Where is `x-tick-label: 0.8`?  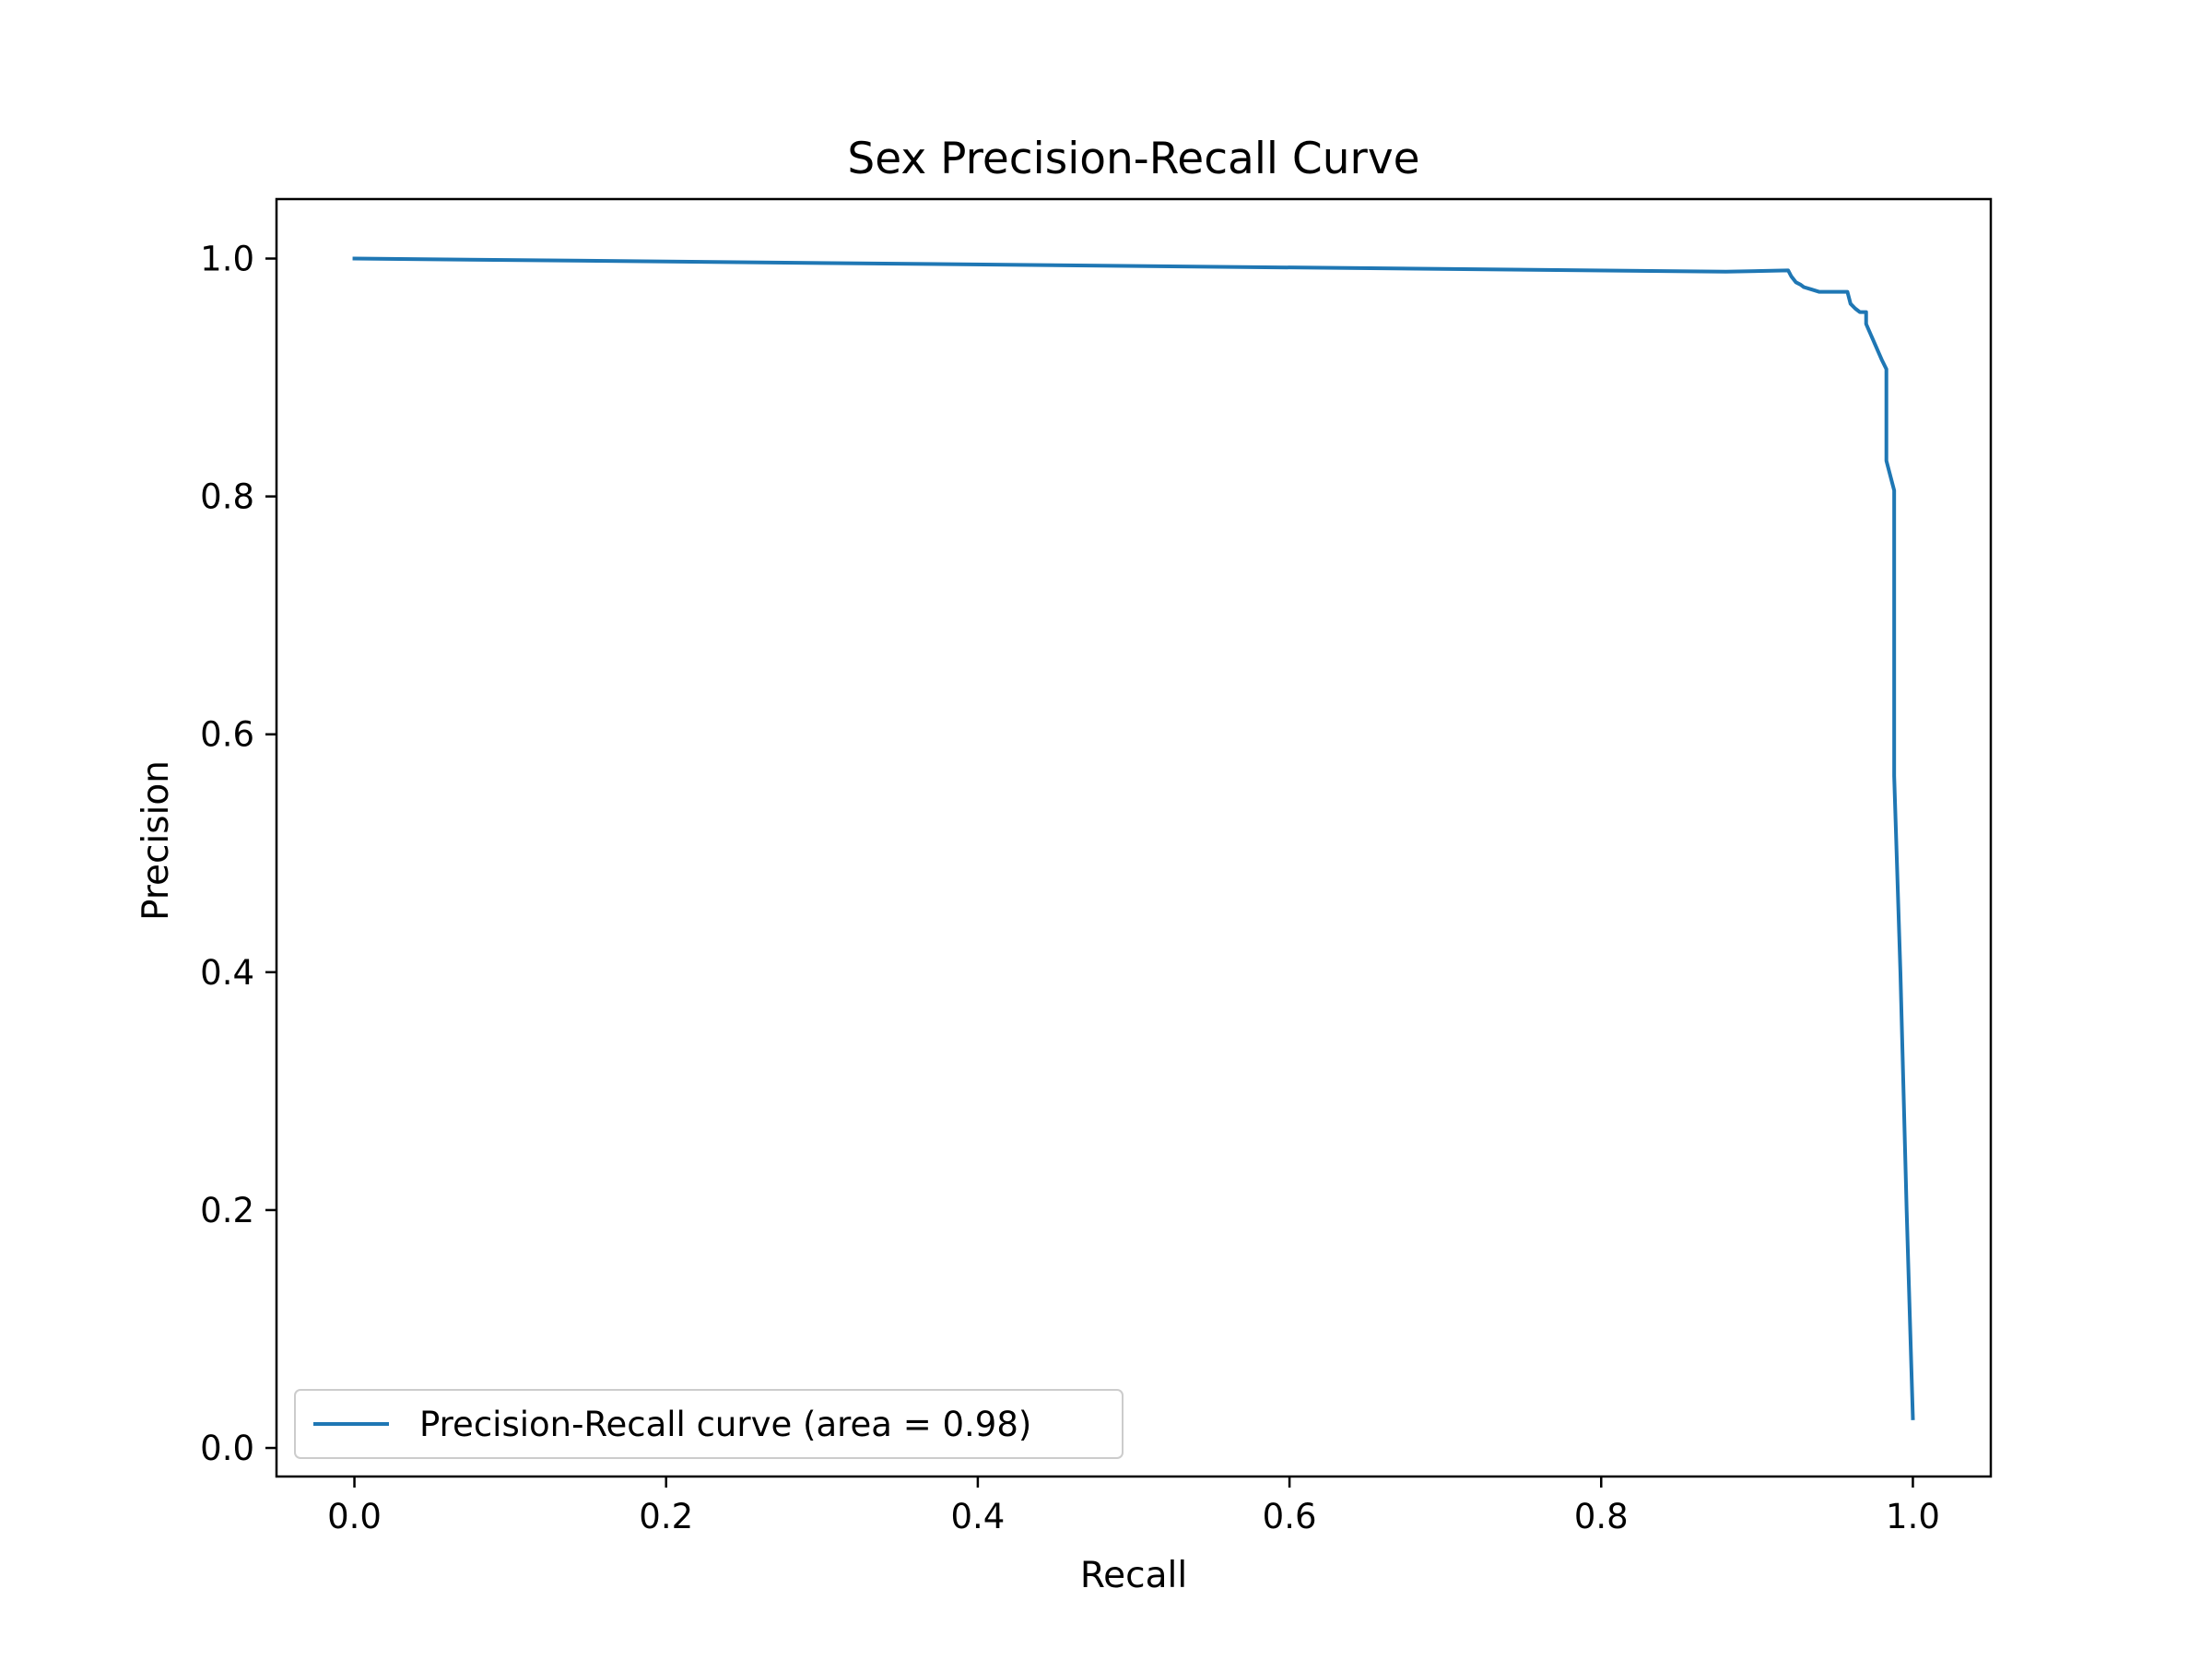
x-tick-label: 0.8 is located at coordinates (1601, 1516).